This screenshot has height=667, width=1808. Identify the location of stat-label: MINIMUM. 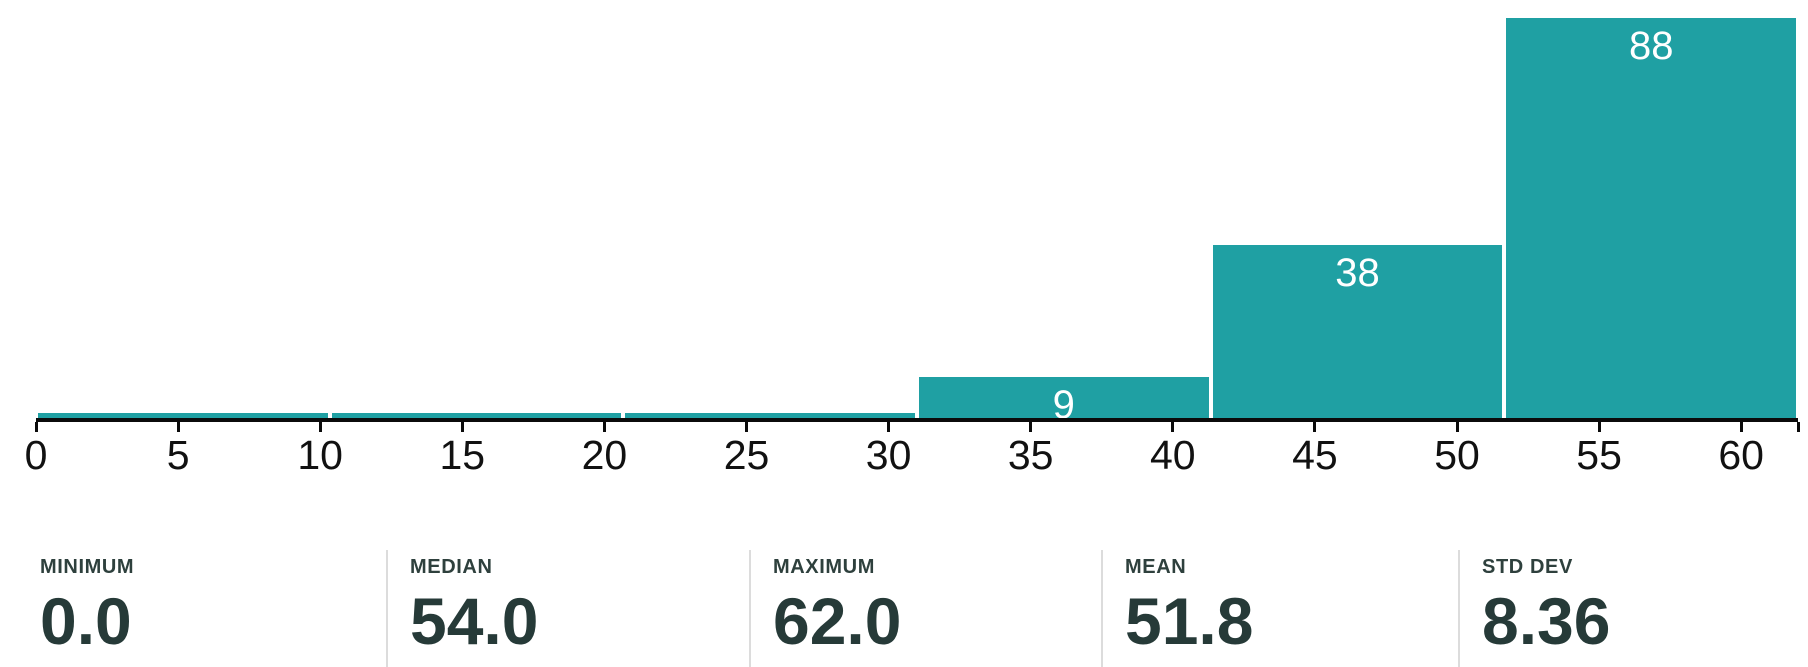
(87, 567).